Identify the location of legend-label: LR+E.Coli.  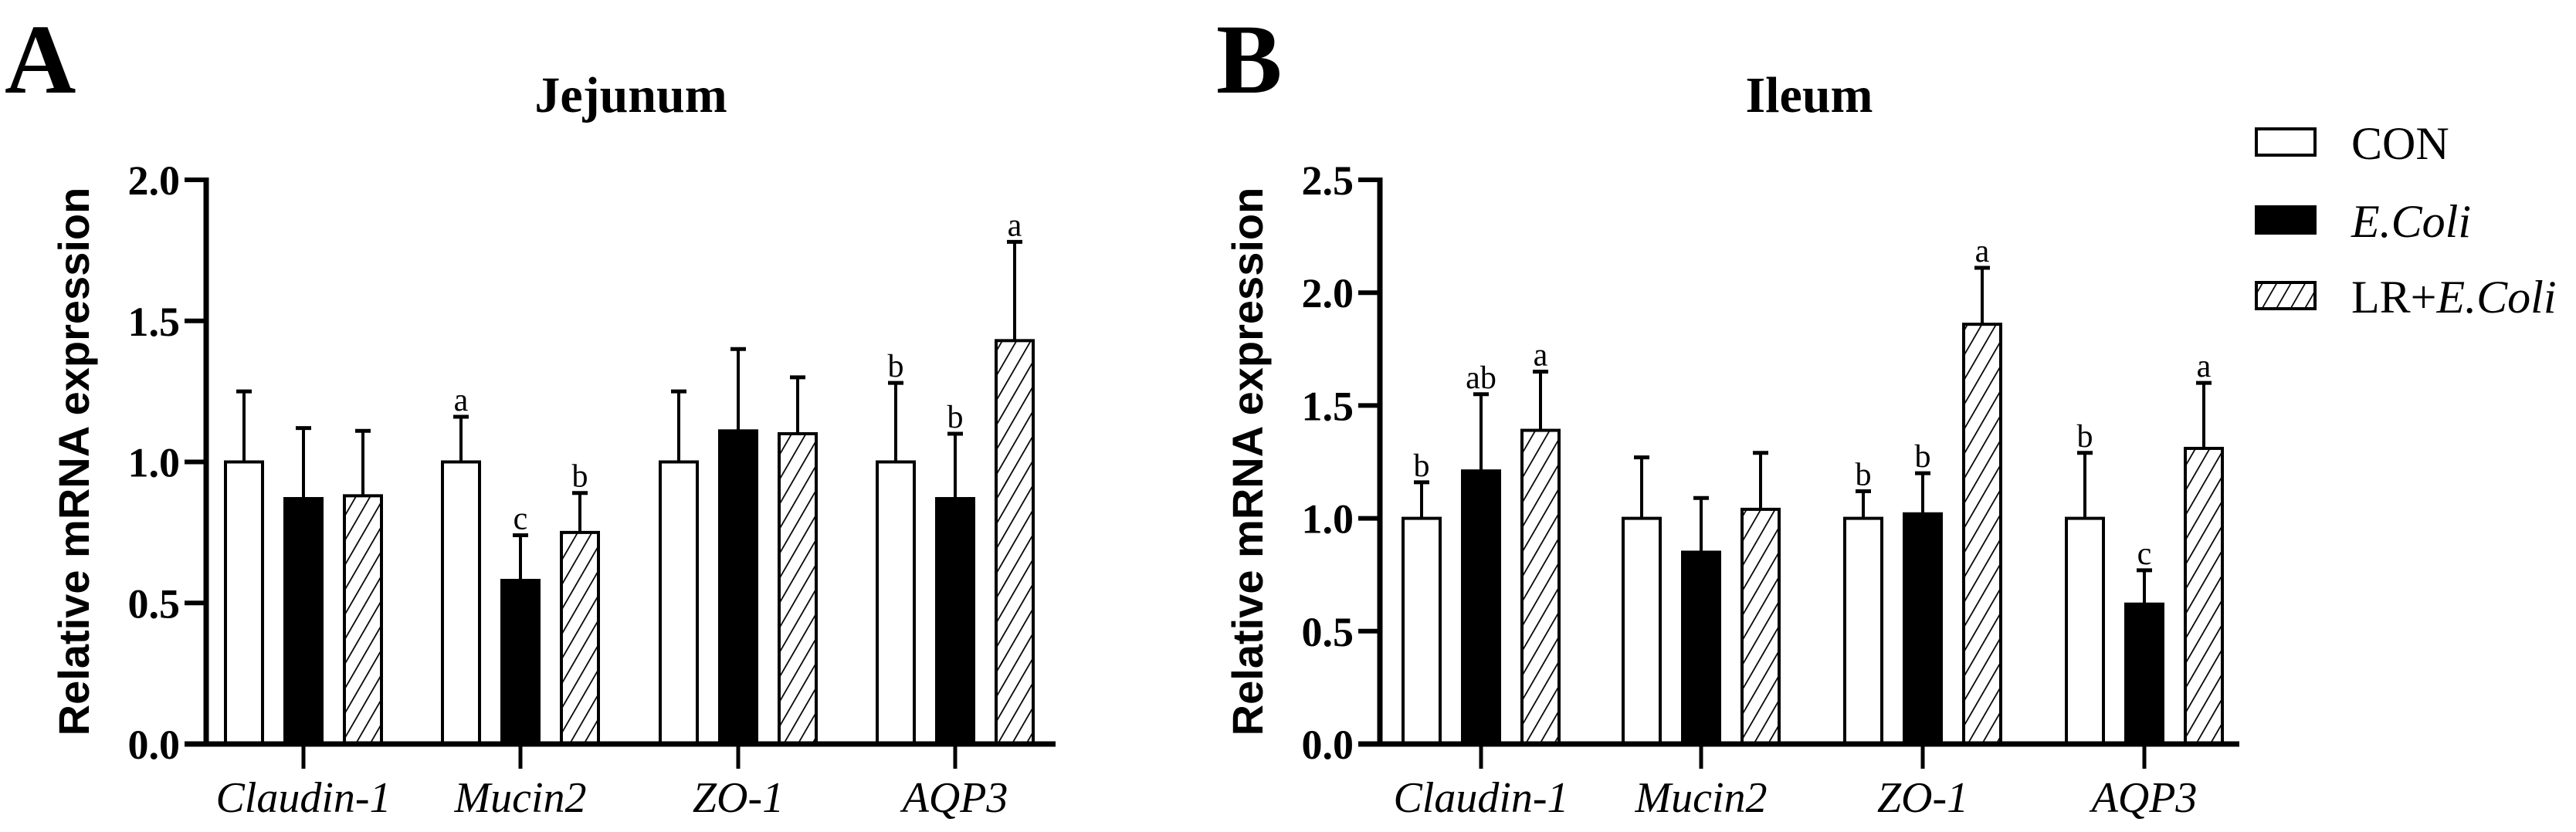
(2454, 297).